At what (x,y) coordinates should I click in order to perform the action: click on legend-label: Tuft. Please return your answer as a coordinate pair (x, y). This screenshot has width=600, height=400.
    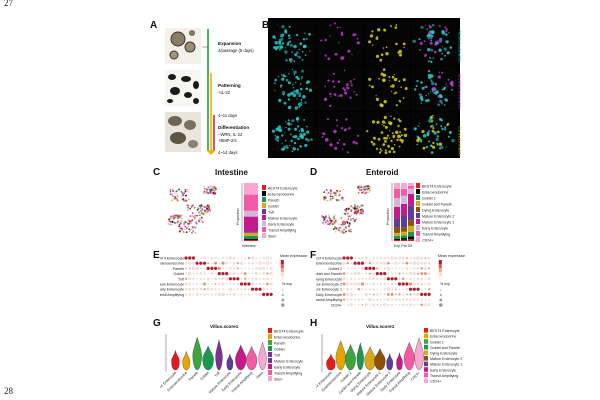
    Looking at the image, I should click on (271, 213).